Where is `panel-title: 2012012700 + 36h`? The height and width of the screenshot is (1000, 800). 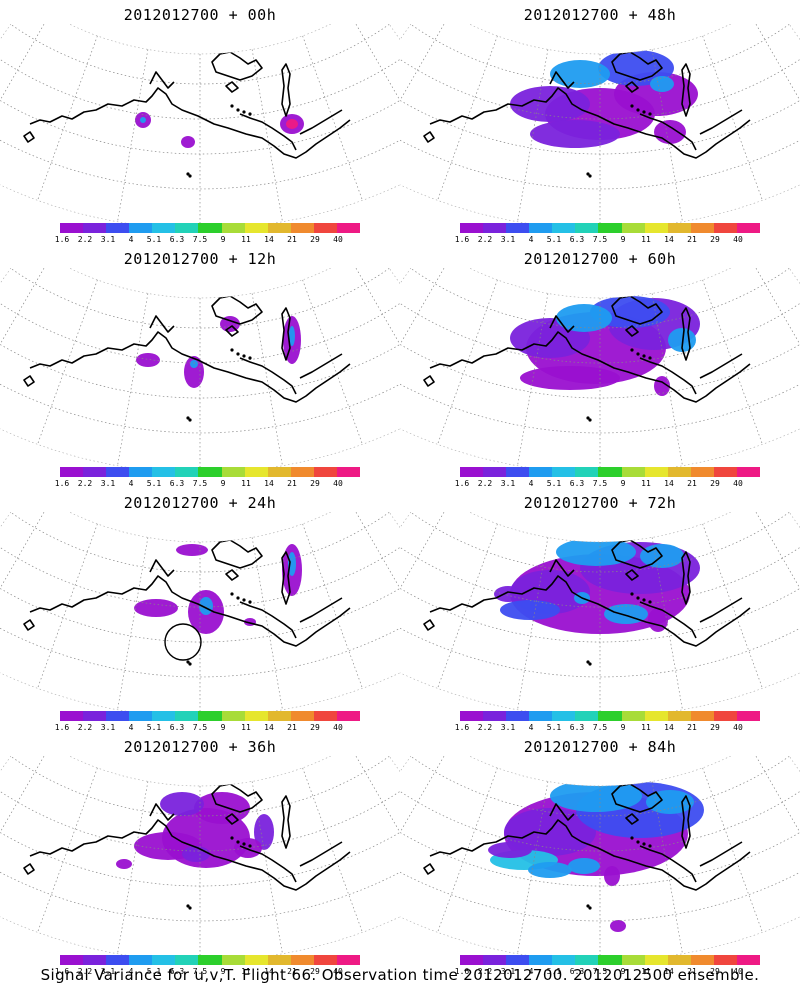
panel-title: 2012012700 + 36h is located at coordinates (200, 747).